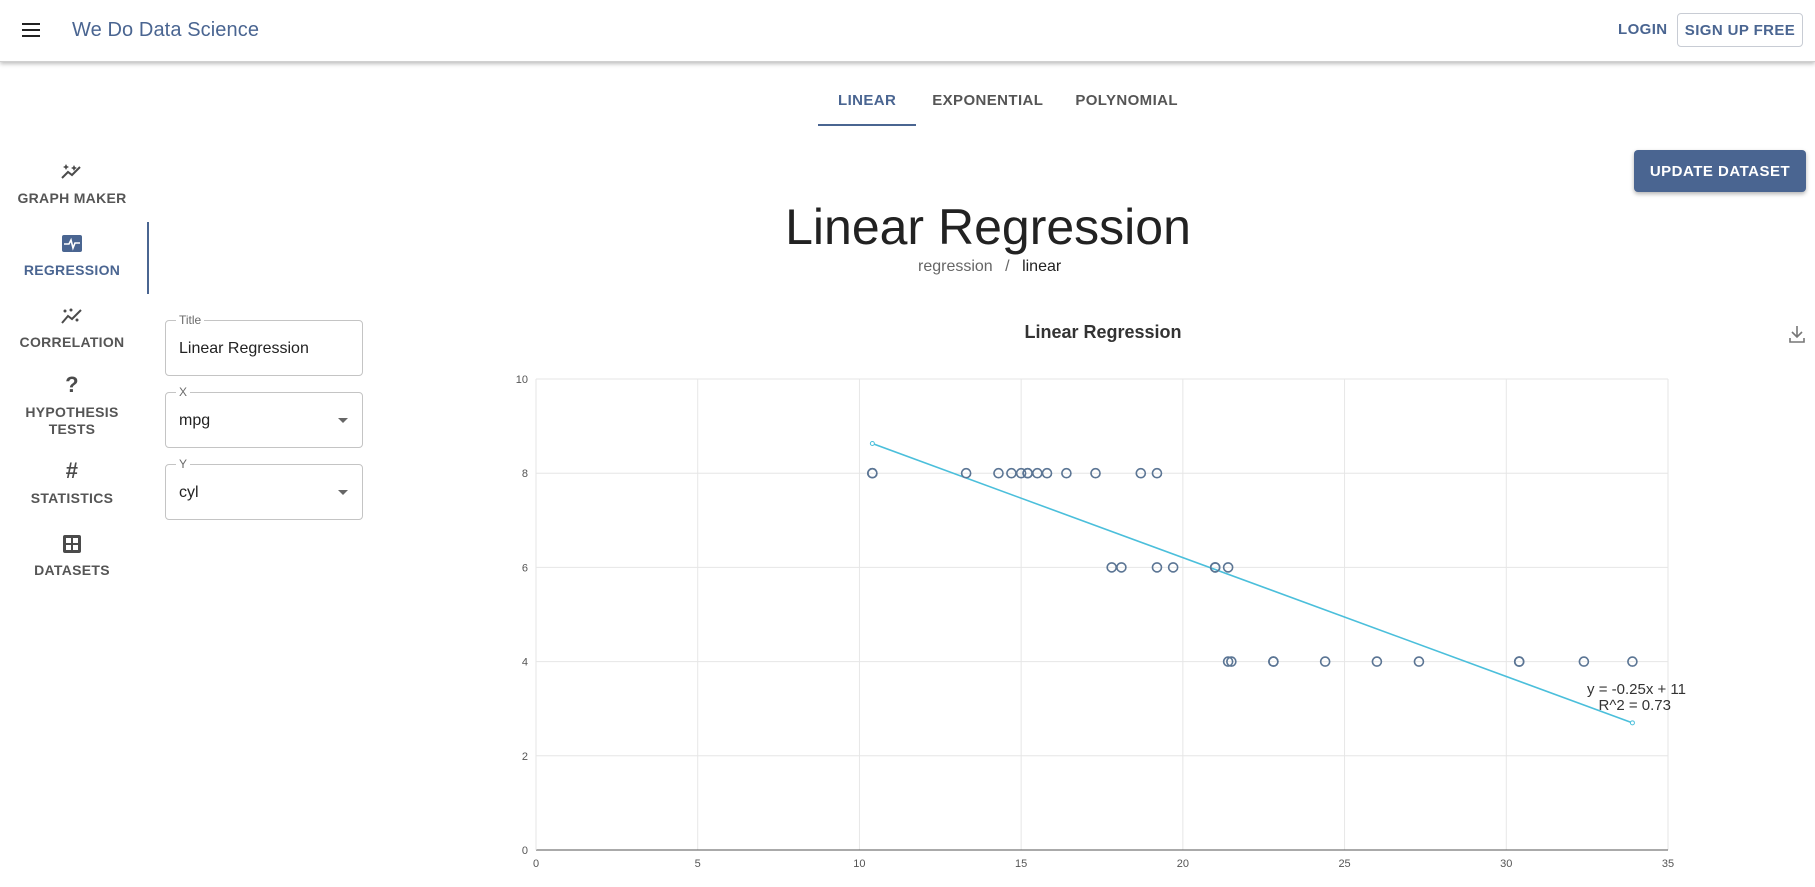  I want to click on sidebar-item-label: DATASETS, so click(72, 570).